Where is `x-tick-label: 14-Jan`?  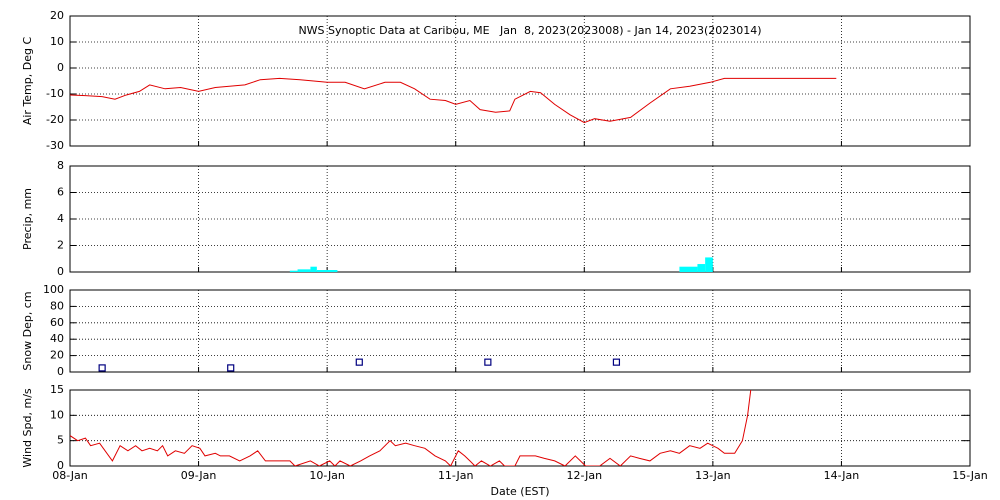 x-tick-label: 14-Jan is located at coordinates (842, 475).